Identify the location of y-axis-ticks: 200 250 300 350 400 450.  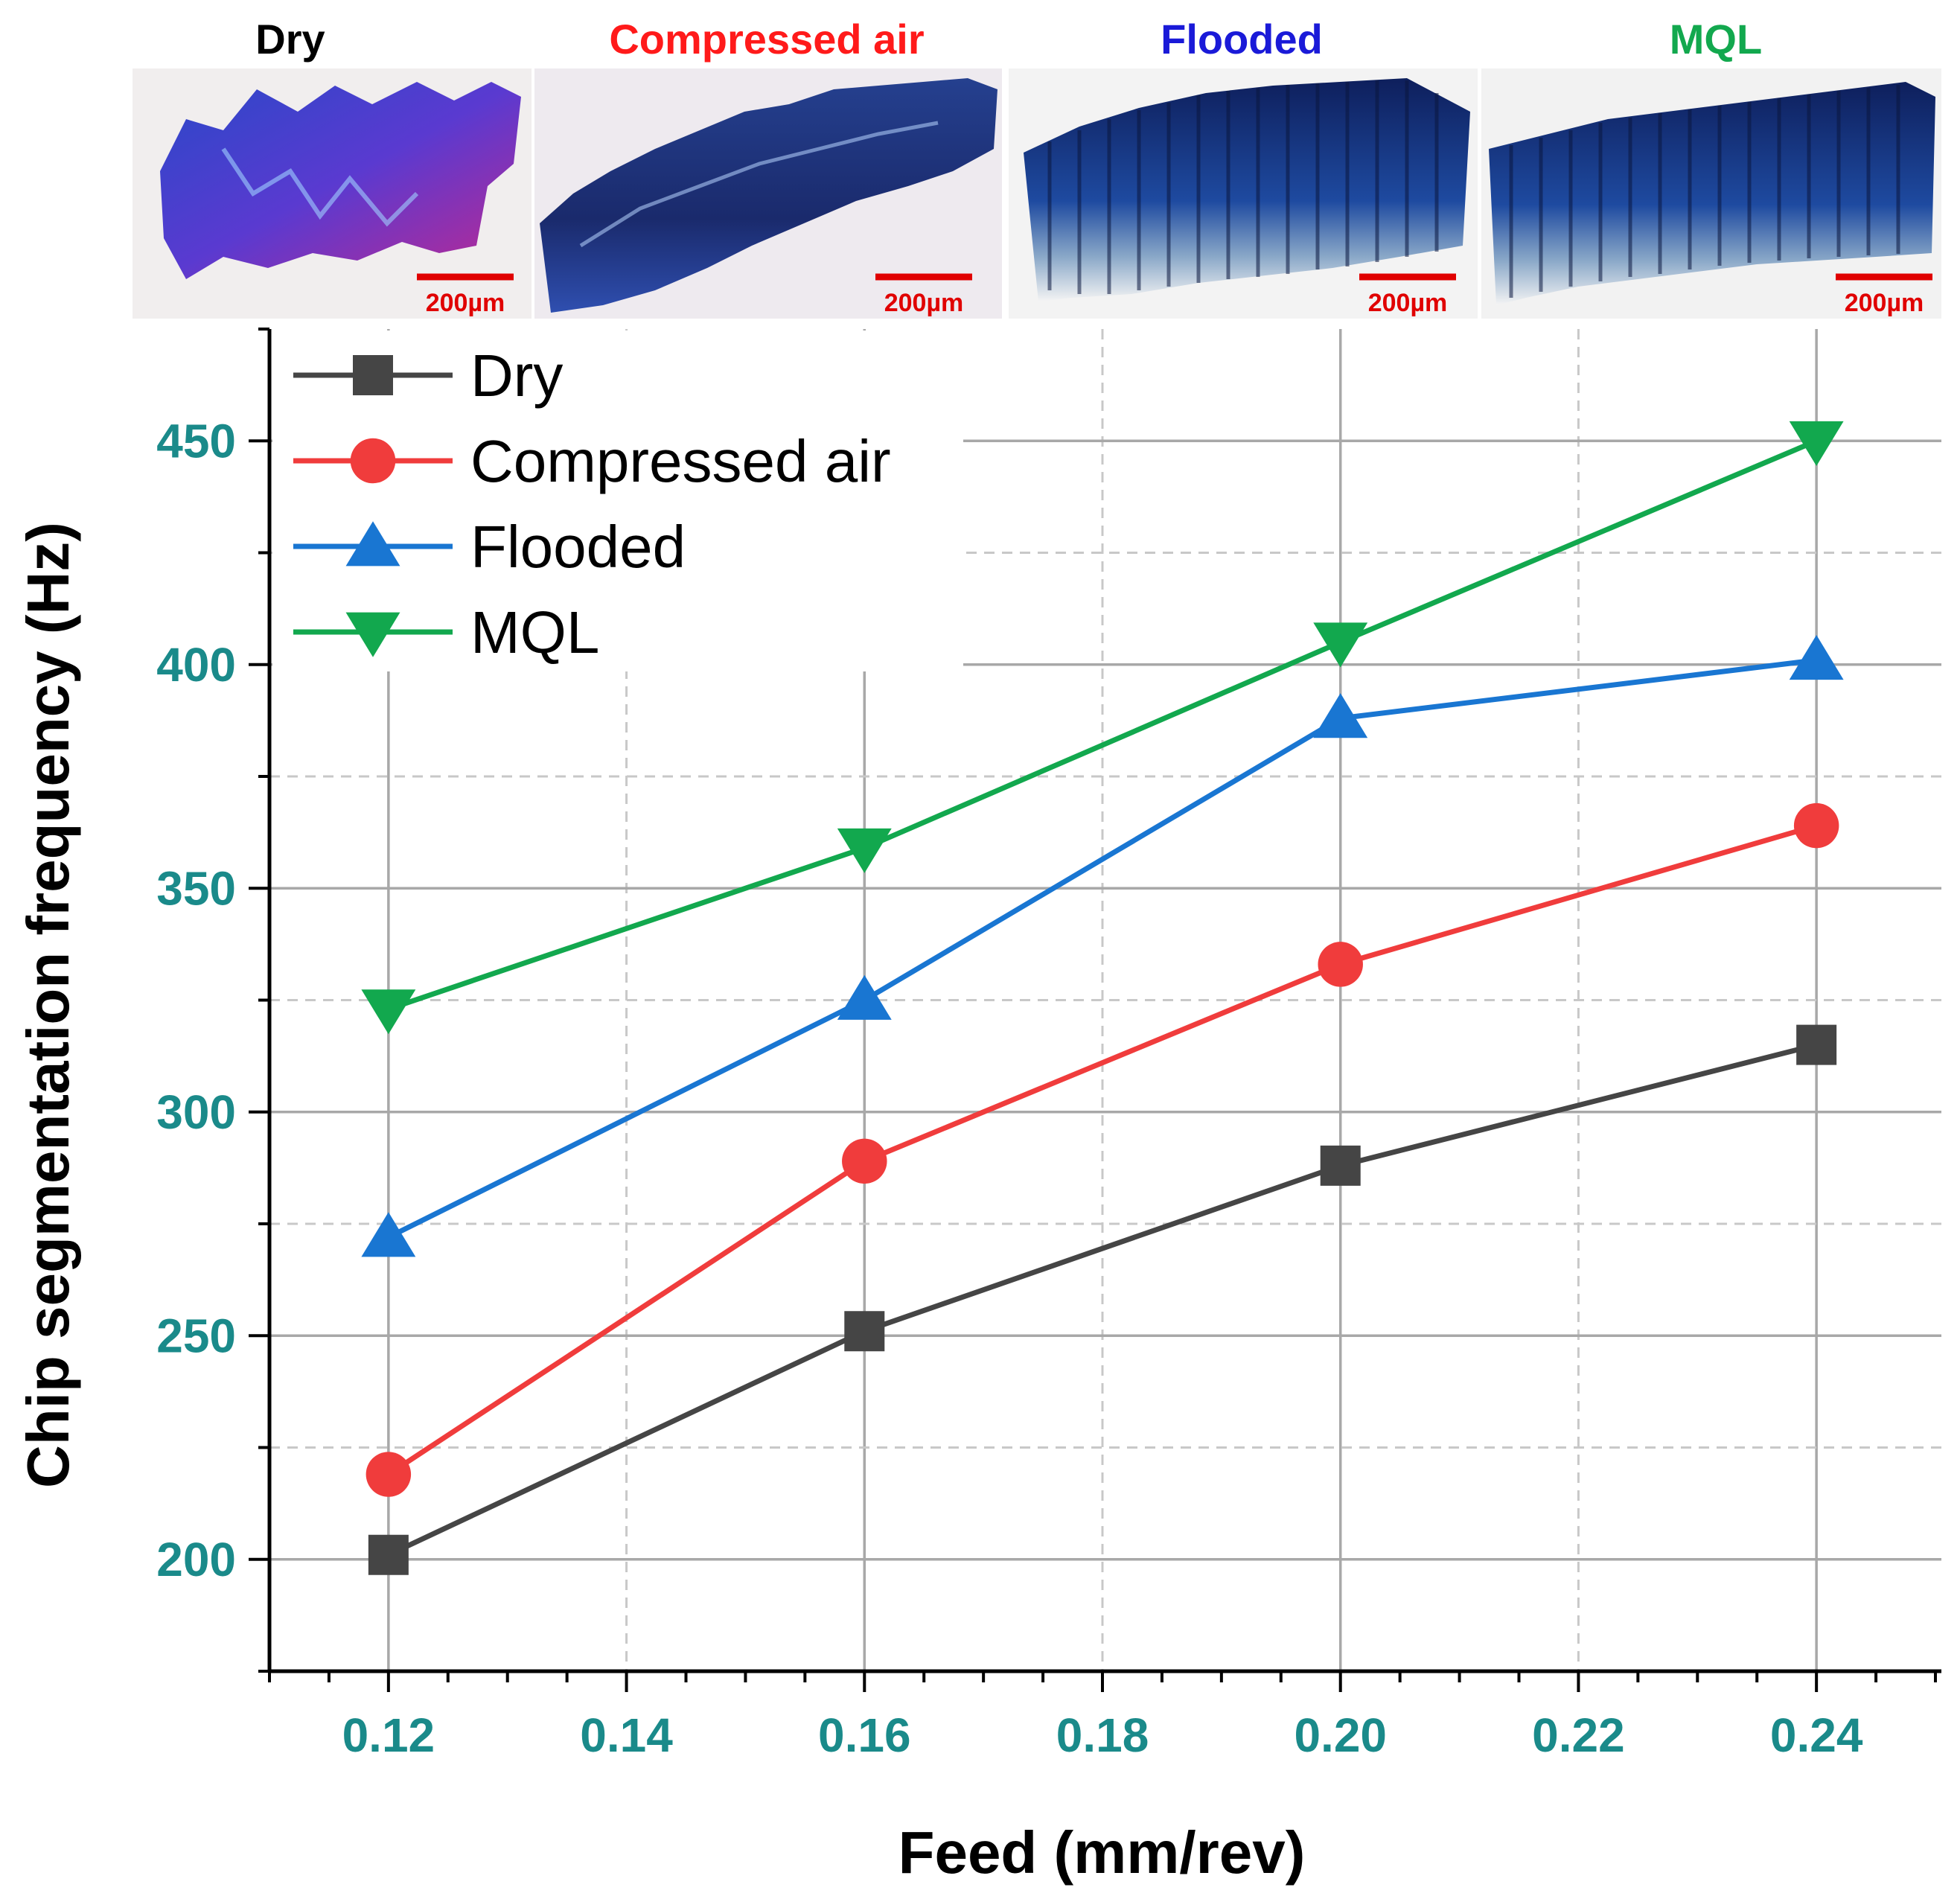
(212, 1000).